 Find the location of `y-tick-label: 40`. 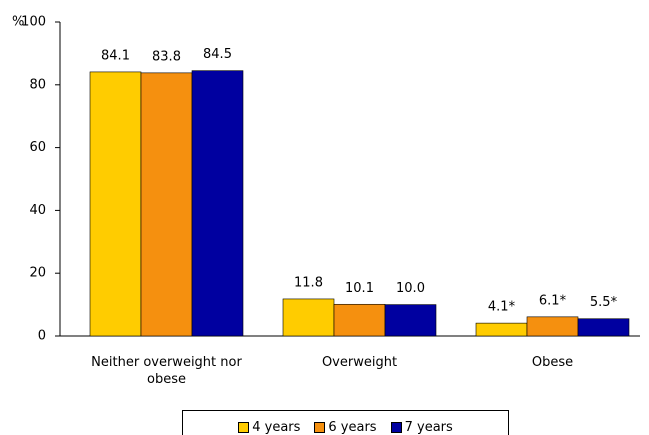

y-tick-label: 40 is located at coordinates (37, 210).